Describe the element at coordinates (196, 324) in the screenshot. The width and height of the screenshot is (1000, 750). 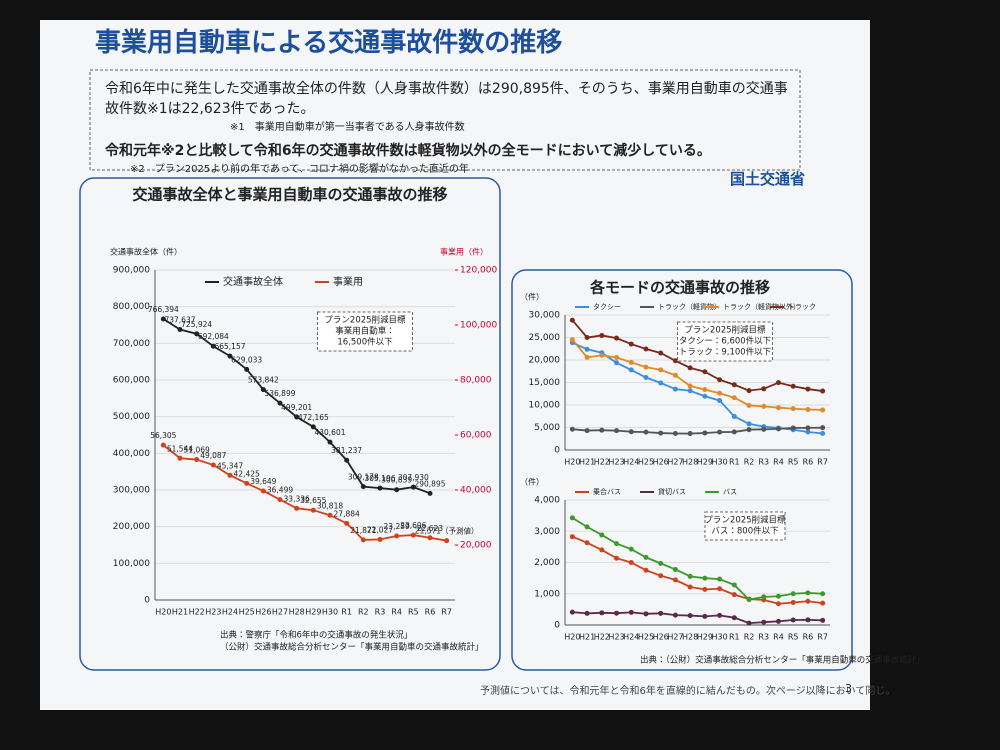
I see `value-label: 725,924` at that location.